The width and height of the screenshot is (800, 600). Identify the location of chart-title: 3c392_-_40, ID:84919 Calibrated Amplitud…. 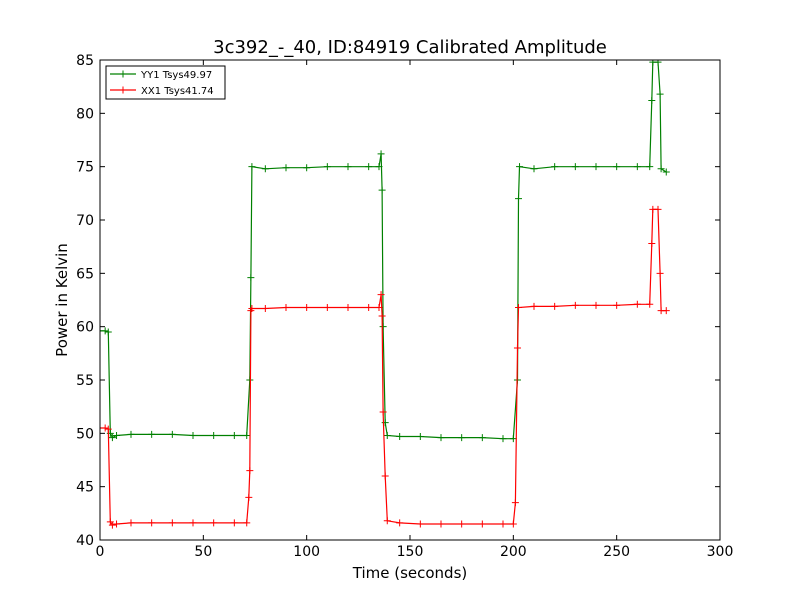
(410, 47).